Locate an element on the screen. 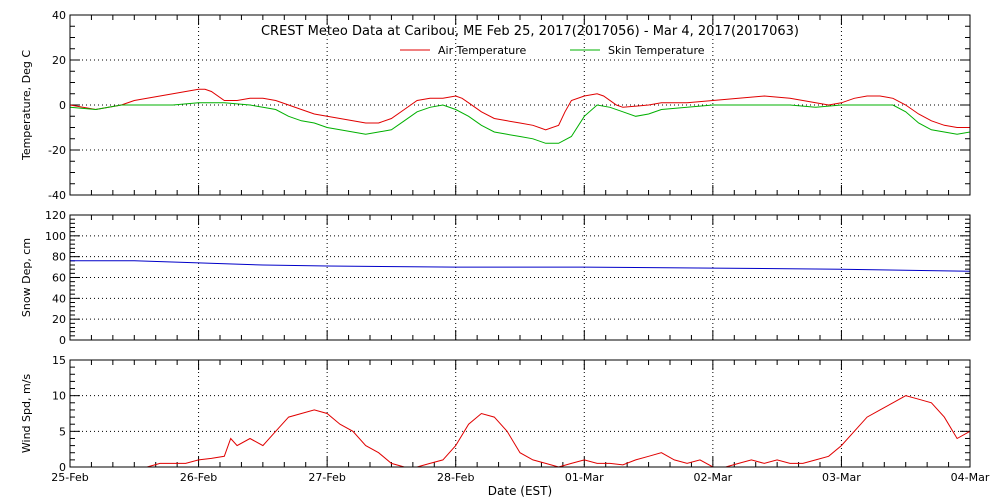  y-tick-label: -20 is located at coordinates (57, 150).